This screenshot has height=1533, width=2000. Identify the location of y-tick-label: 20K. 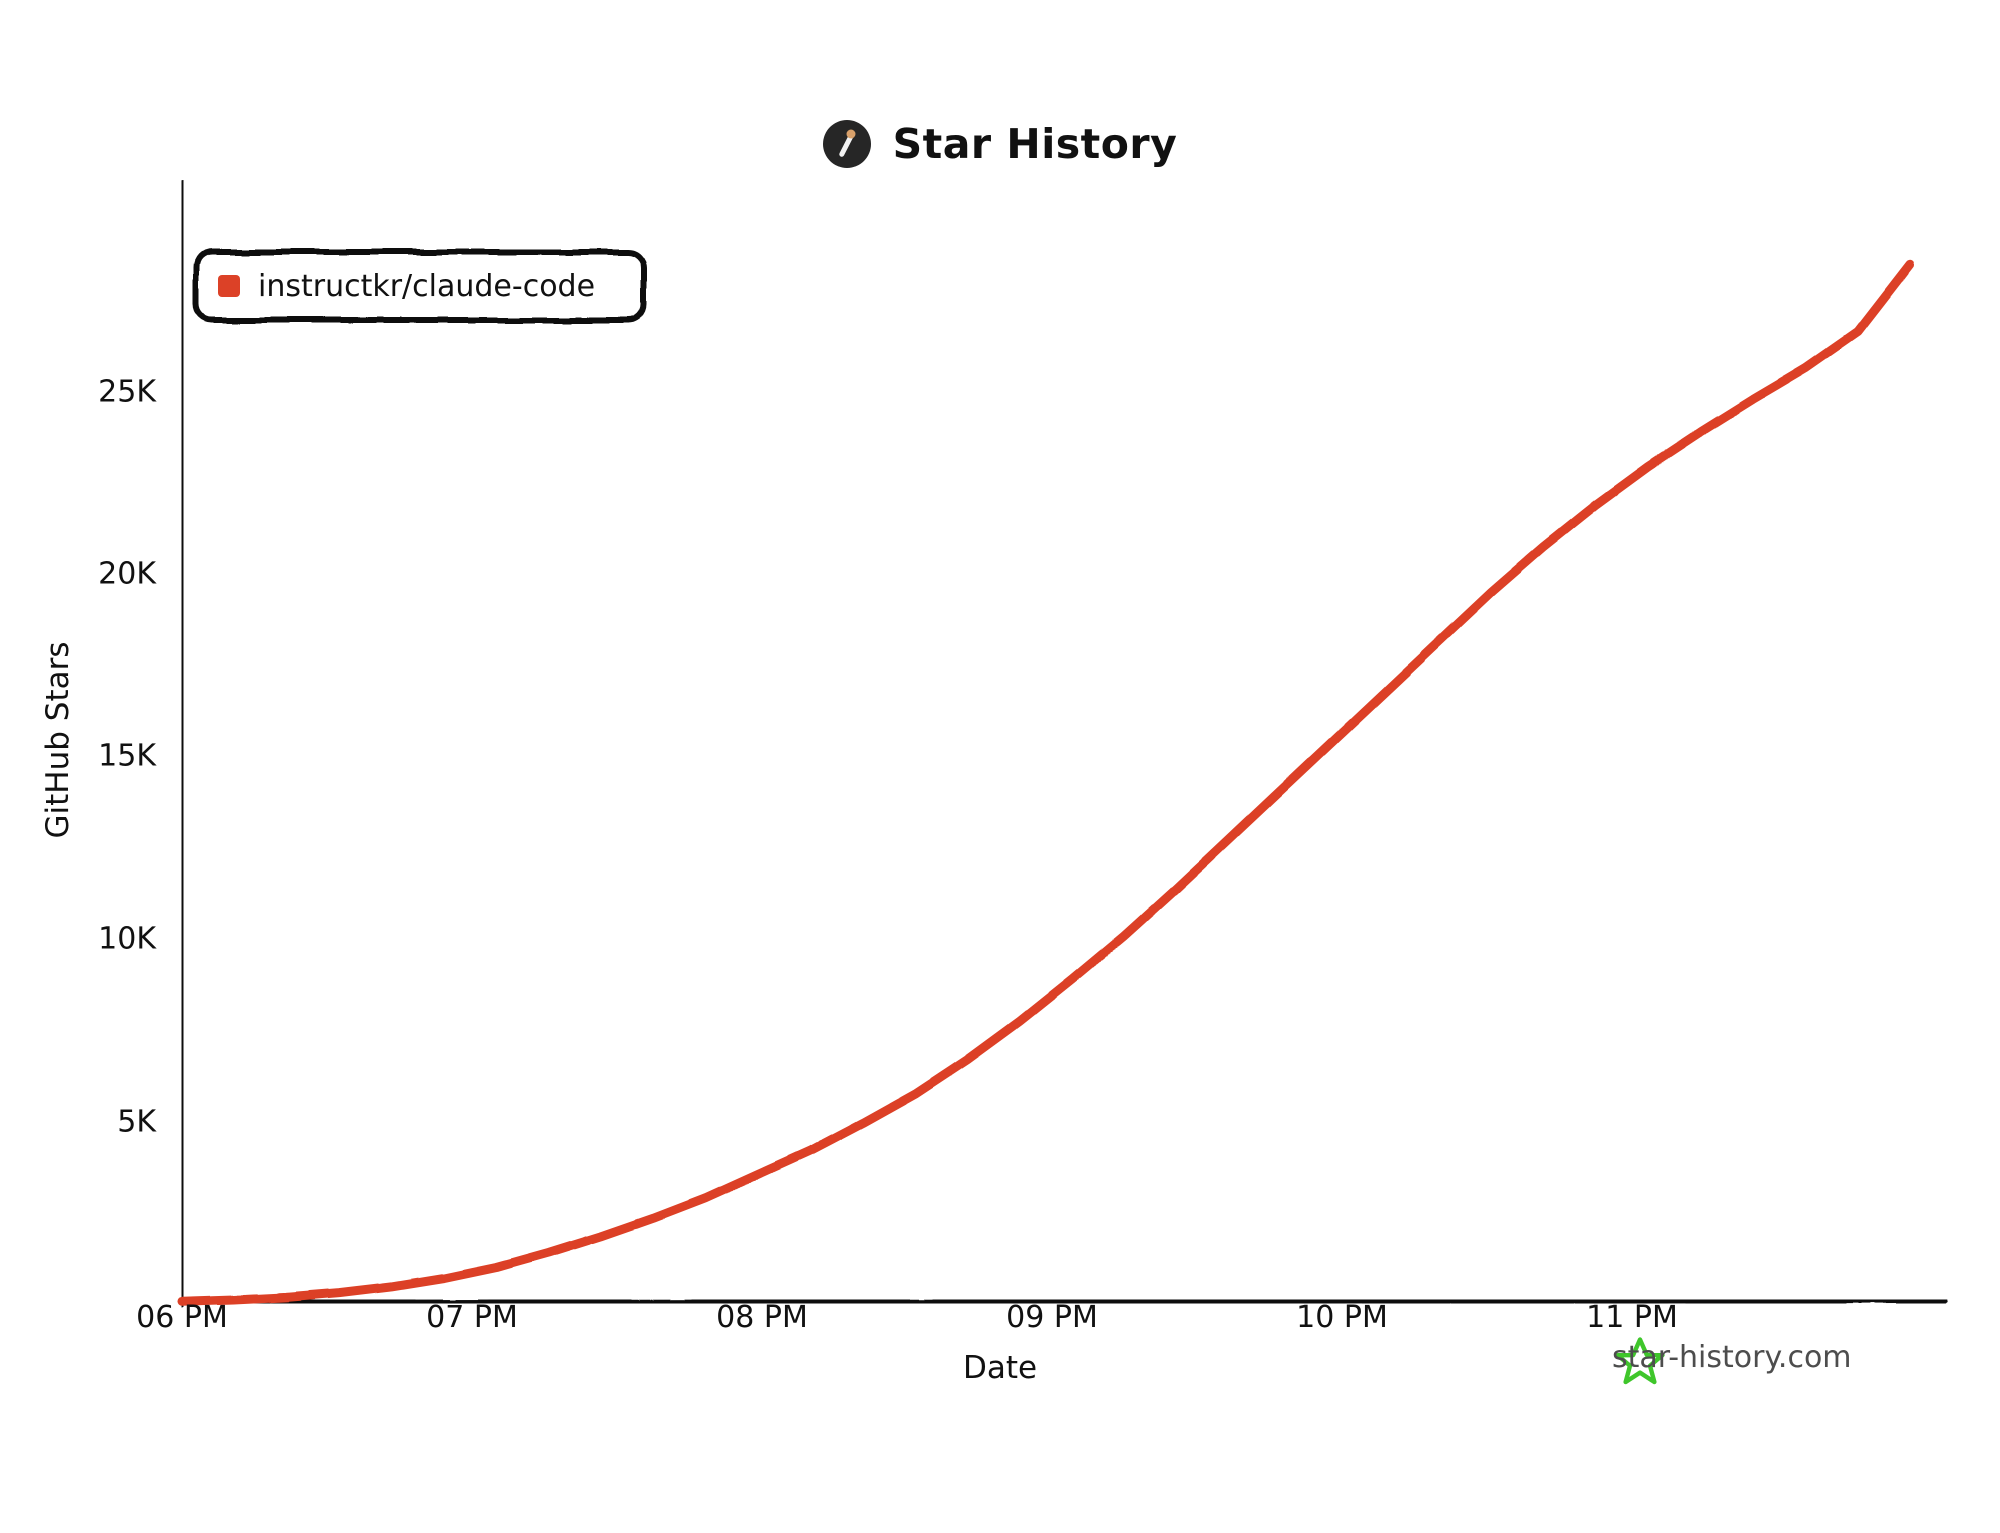
(127, 574).